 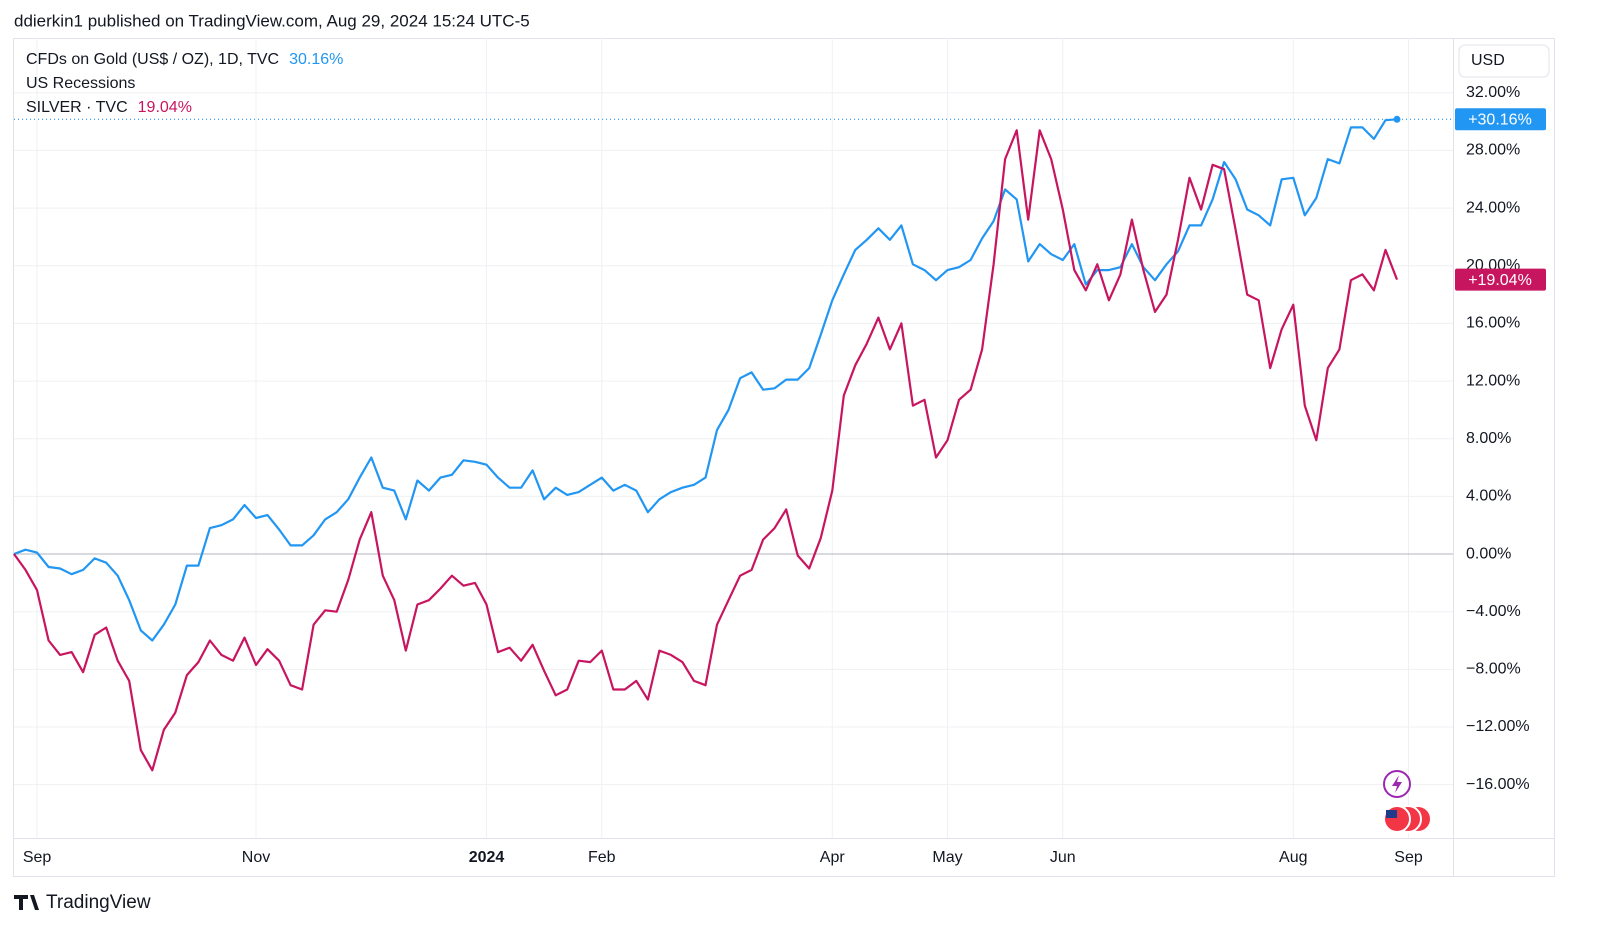 What do you see at coordinates (77, 107) in the screenshot?
I see `legend-name: SILVER · TVC` at bounding box center [77, 107].